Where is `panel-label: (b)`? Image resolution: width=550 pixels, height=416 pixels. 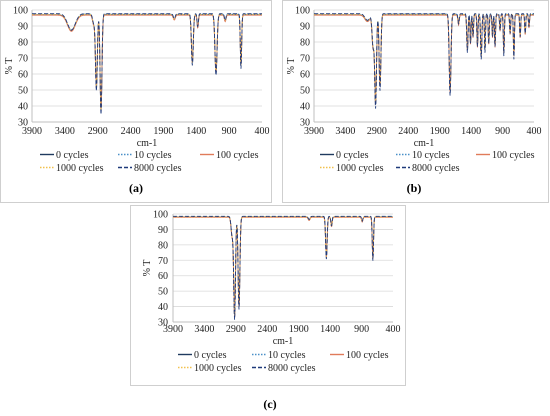
panel-label: (b) is located at coordinates (414, 188).